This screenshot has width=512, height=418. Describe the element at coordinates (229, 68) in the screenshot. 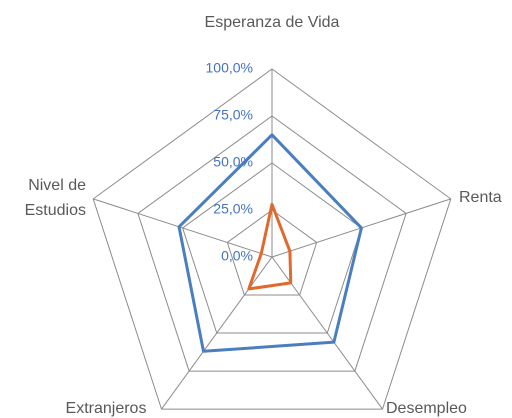

I see `tick-label: 100,0%` at that location.